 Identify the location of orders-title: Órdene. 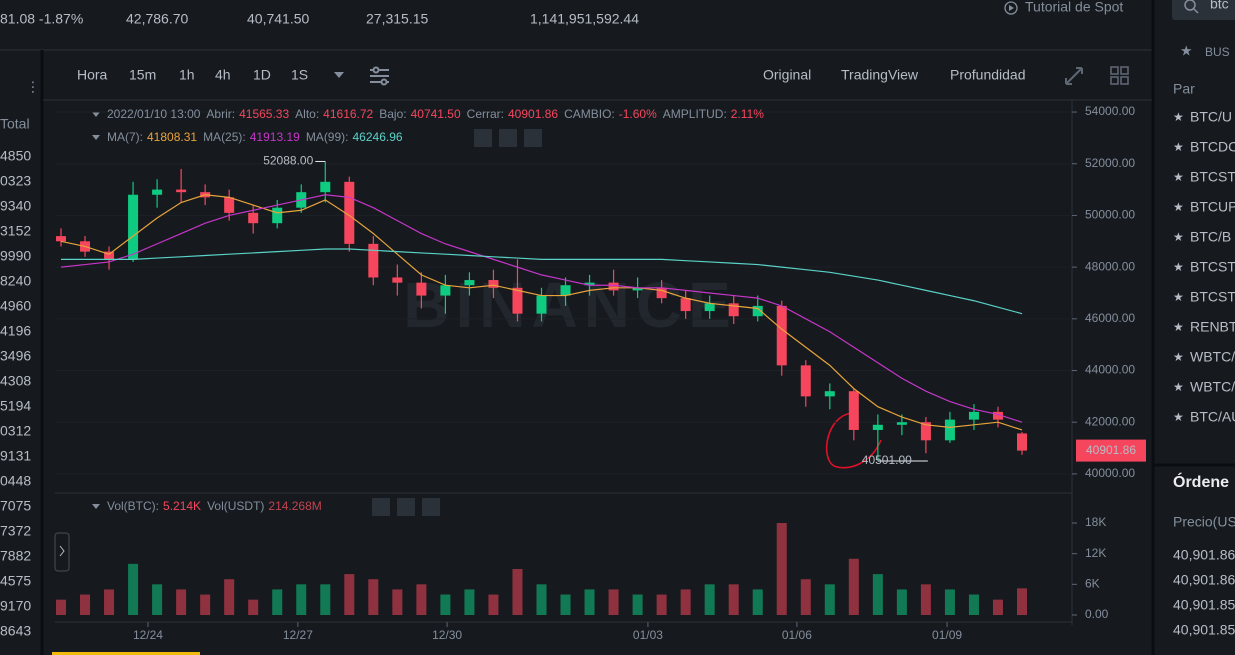
(1201, 481).